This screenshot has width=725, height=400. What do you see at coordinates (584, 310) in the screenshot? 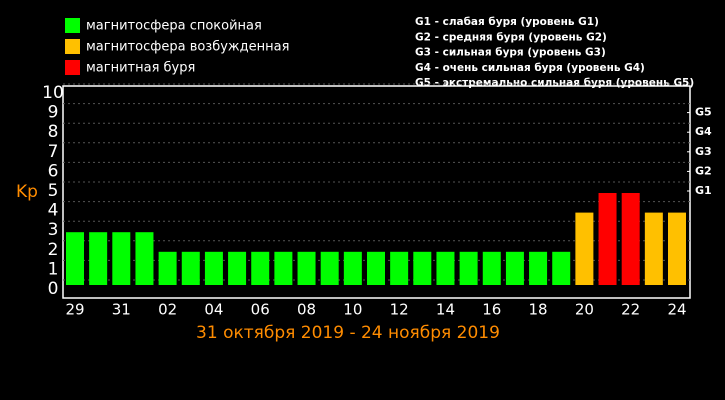
I see `x-tick-label: 20` at bounding box center [584, 310].